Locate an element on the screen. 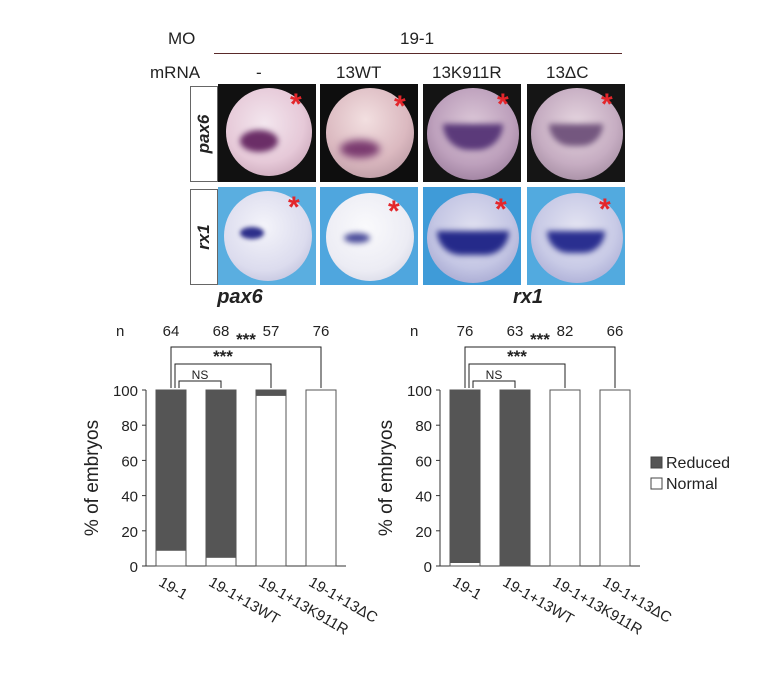  n-value: 68 is located at coordinates (221, 331).